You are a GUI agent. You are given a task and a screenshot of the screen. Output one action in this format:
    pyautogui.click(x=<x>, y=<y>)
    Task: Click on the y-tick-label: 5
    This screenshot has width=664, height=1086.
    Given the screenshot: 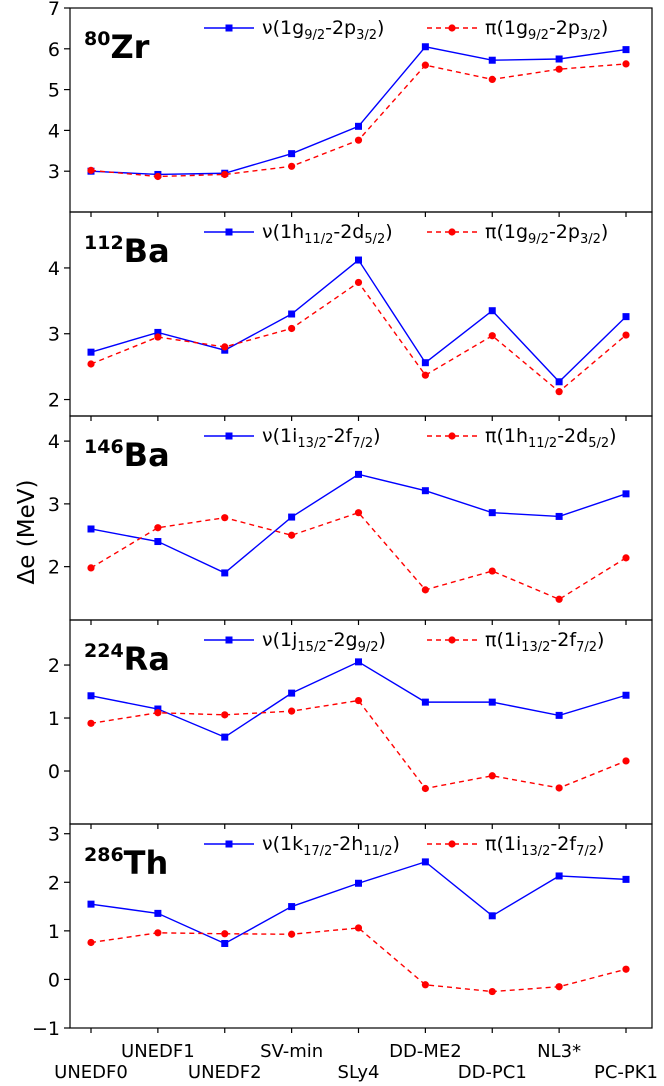 What is the action you would take?
    pyautogui.click(x=54, y=91)
    